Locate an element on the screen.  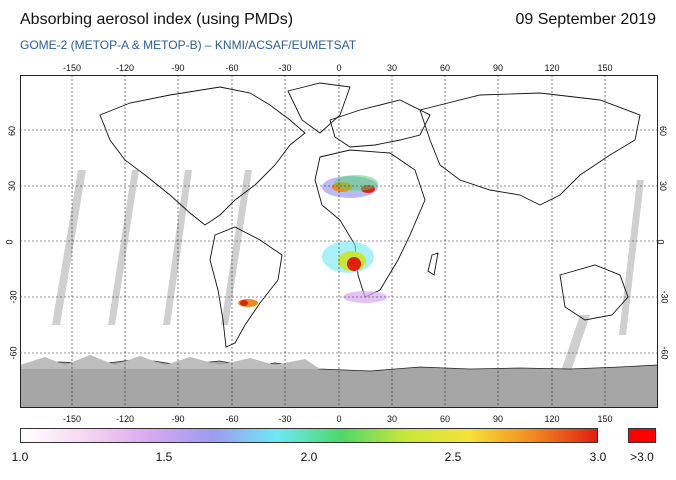
lon-tick-bottom: -120 is located at coordinates (125, 419).